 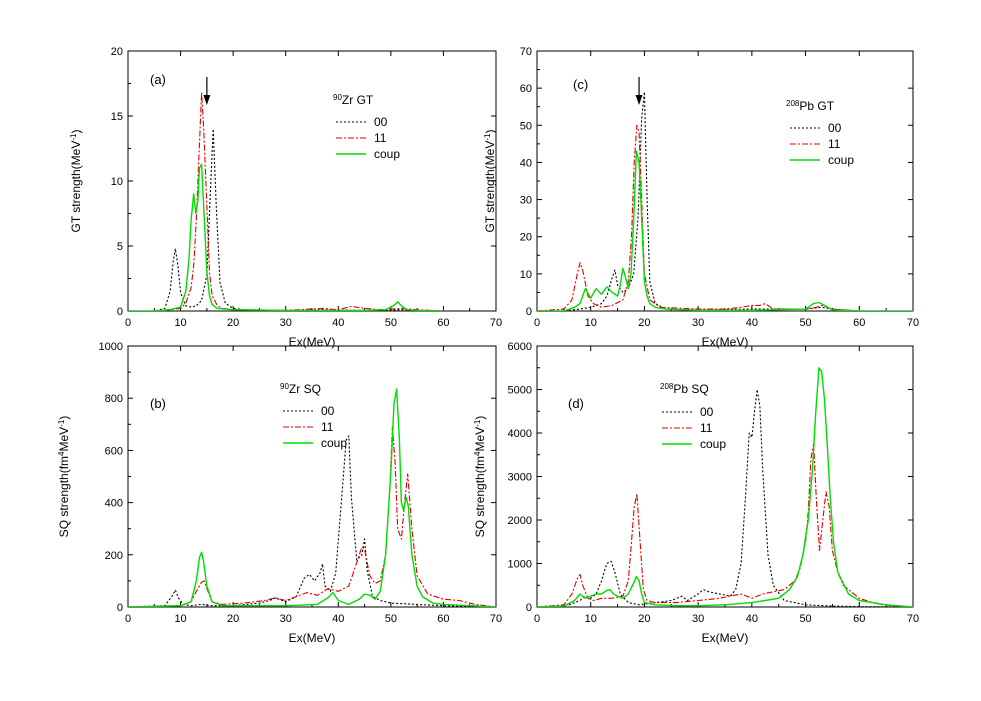 I want to click on y-tick-label: 6000, so click(x=520, y=347).